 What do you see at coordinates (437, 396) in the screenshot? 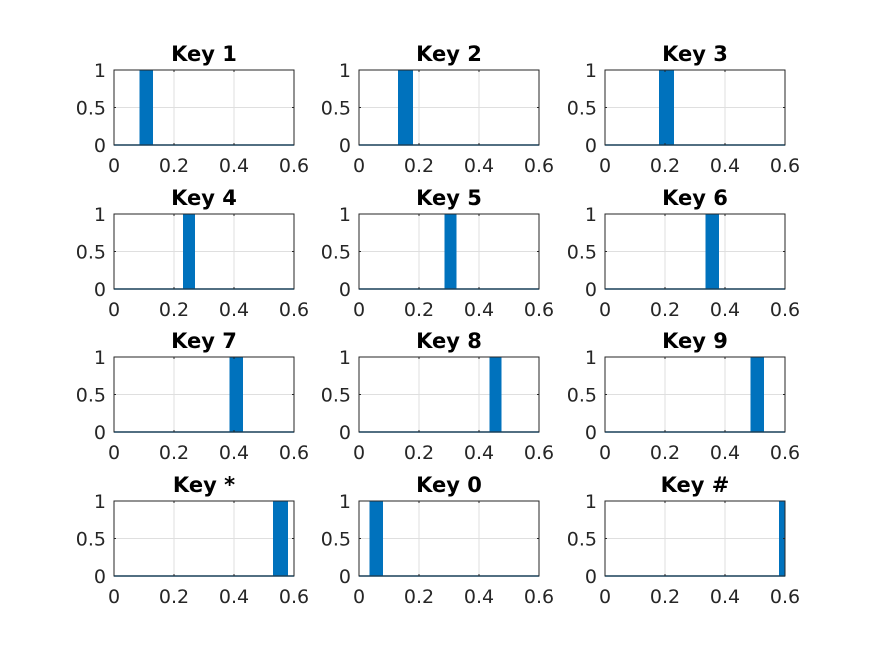
I see `subplot-8: 0 0.2 0.4 0.6 0 0.5 1 Key 8` at bounding box center [437, 396].